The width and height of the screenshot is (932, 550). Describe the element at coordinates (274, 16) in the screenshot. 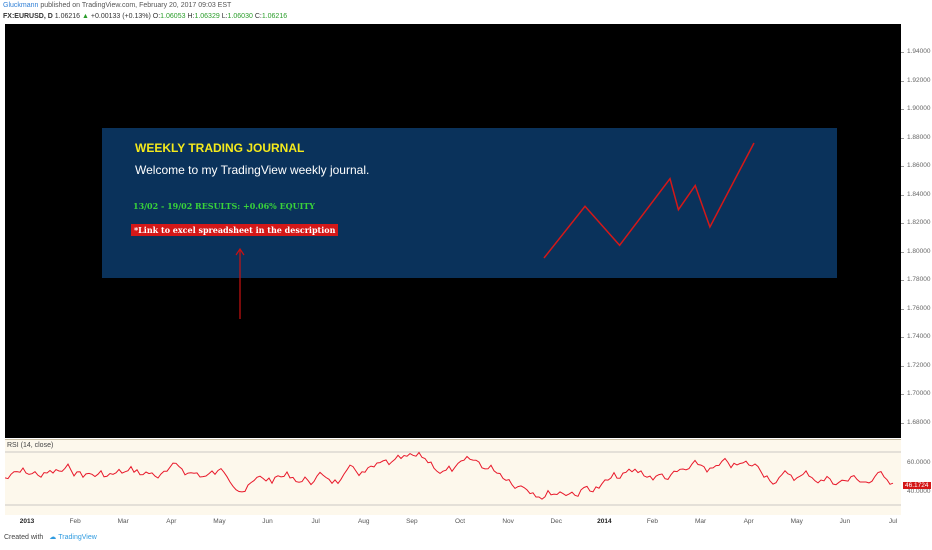

I see `close-value: 1.06216` at that location.